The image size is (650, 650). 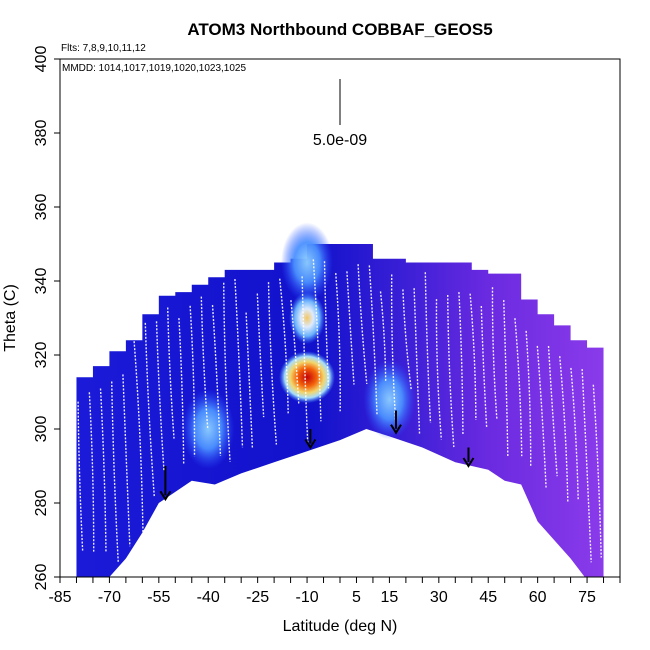 What do you see at coordinates (41, 355) in the screenshot?
I see `y-tick-label: 320` at bounding box center [41, 355].